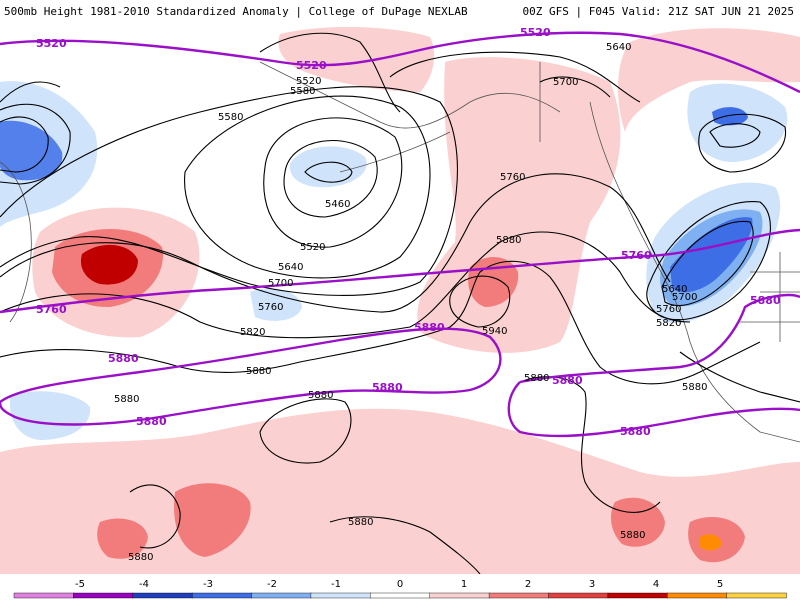  Describe the element at coordinates (305, 431) in the screenshot. I see `contour-5880-mid` at that location.